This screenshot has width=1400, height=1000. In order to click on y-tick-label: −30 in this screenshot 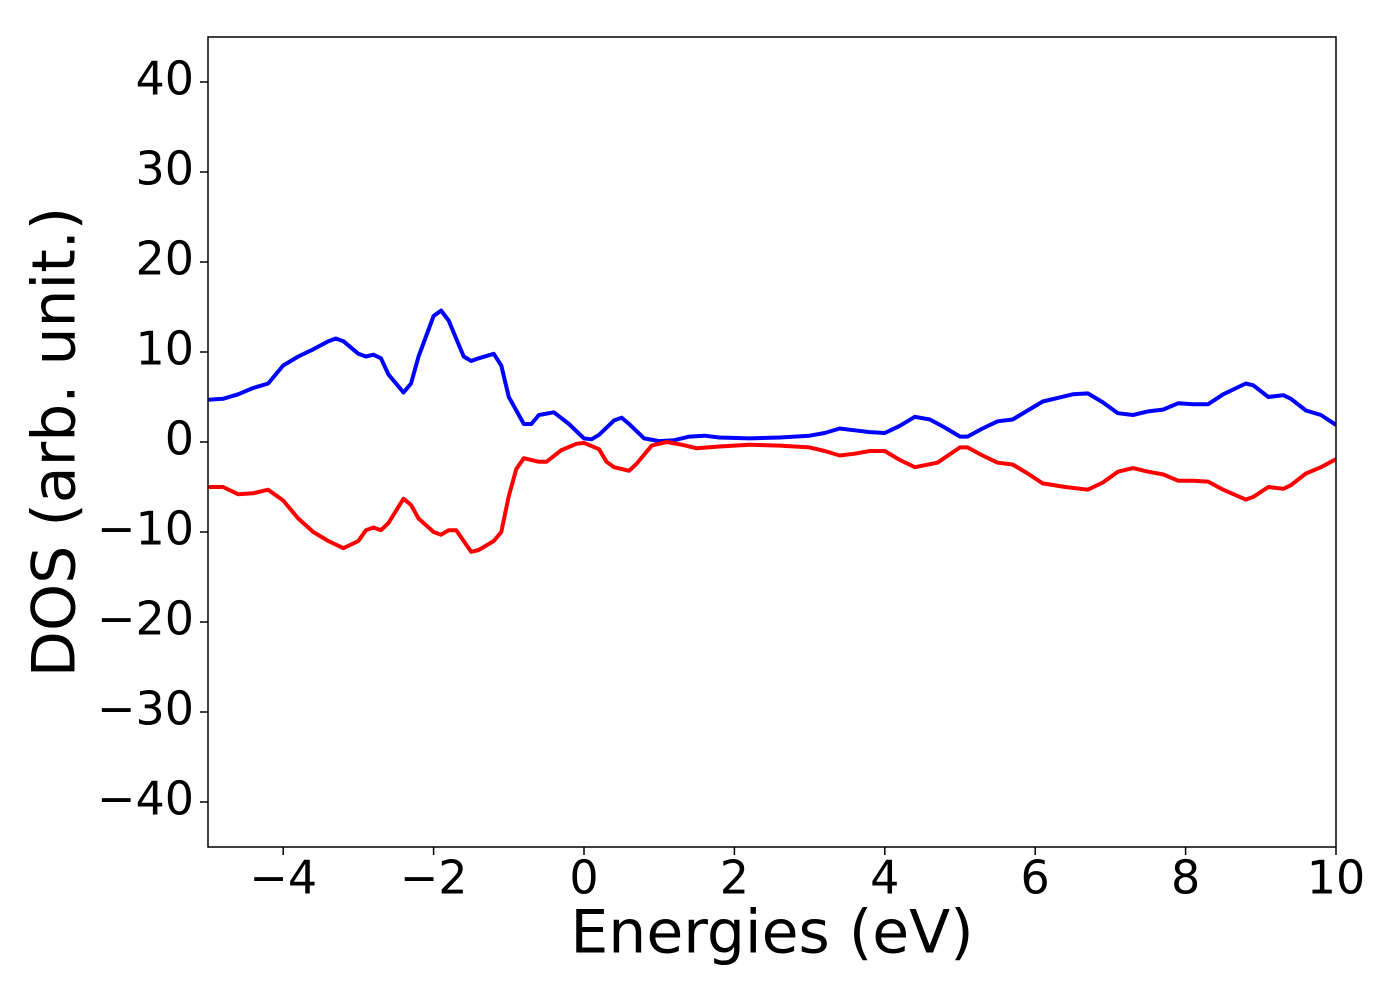, I will do `click(145, 709)`.